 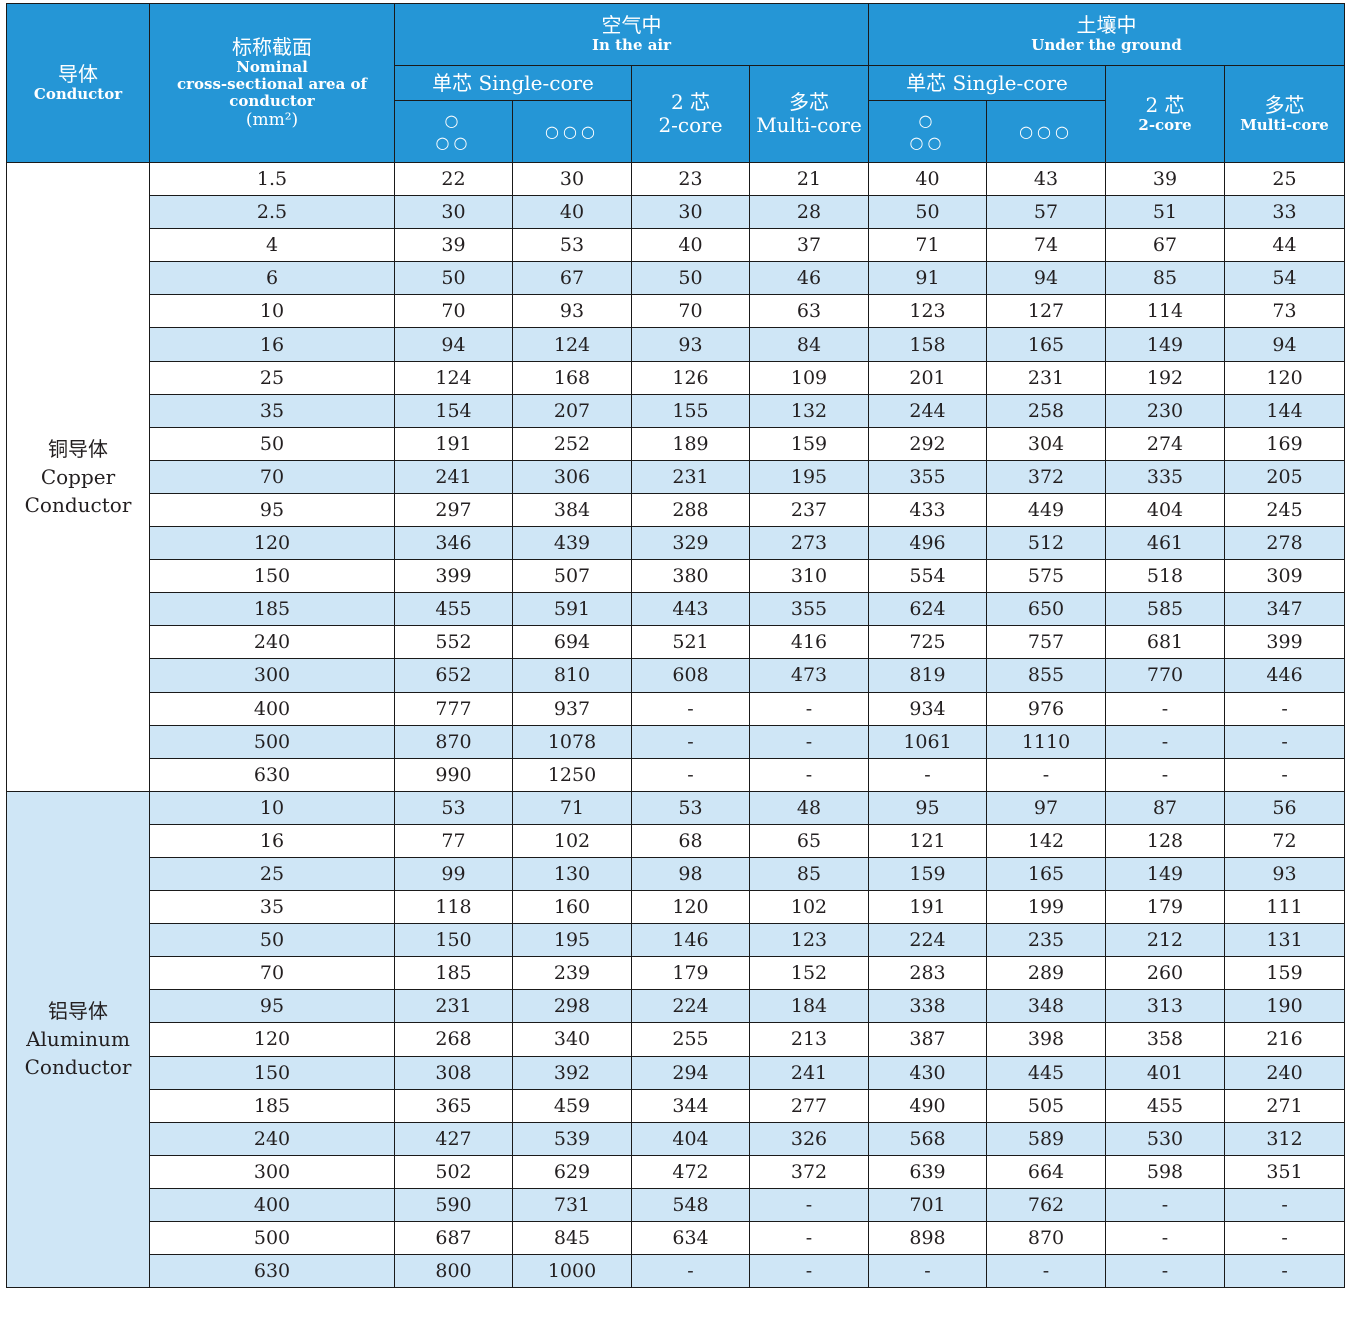 What do you see at coordinates (928, 1171) in the screenshot?
I see `cell-current-value: 639` at bounding box center [928, 1171].